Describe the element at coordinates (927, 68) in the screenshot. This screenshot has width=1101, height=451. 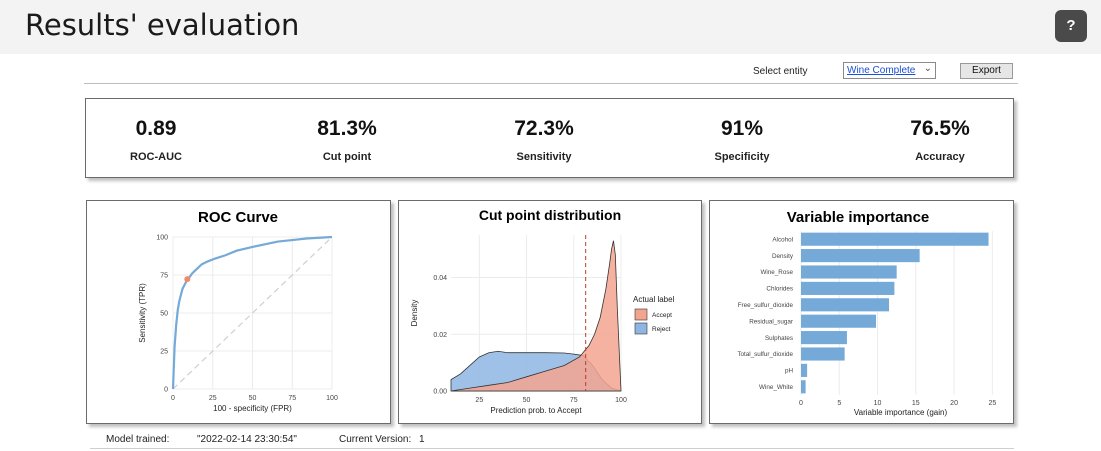
I see `chevron-down-icon: ⌄` at that location.